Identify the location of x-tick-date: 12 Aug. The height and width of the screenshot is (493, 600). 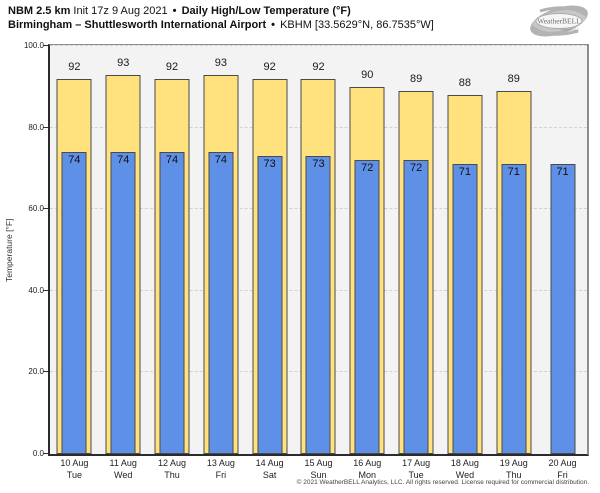
(172, 463).